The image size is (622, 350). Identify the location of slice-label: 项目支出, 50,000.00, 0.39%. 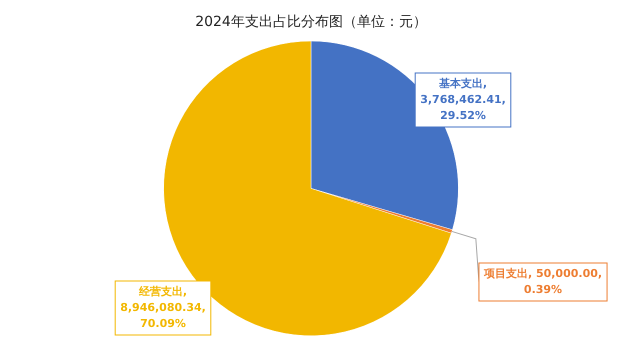
(542, 281).